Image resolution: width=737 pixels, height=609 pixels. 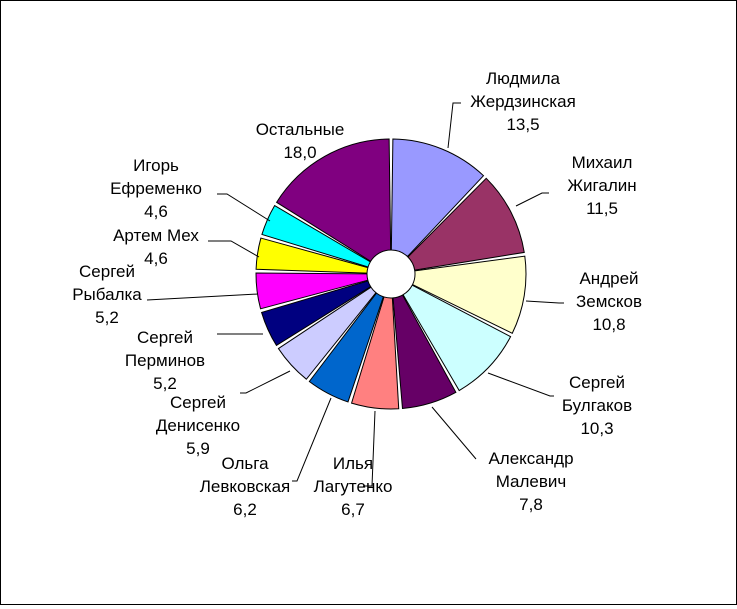 I want to click on slice-label: Сергей Перминов 5,2, so click(x=165, y=360).